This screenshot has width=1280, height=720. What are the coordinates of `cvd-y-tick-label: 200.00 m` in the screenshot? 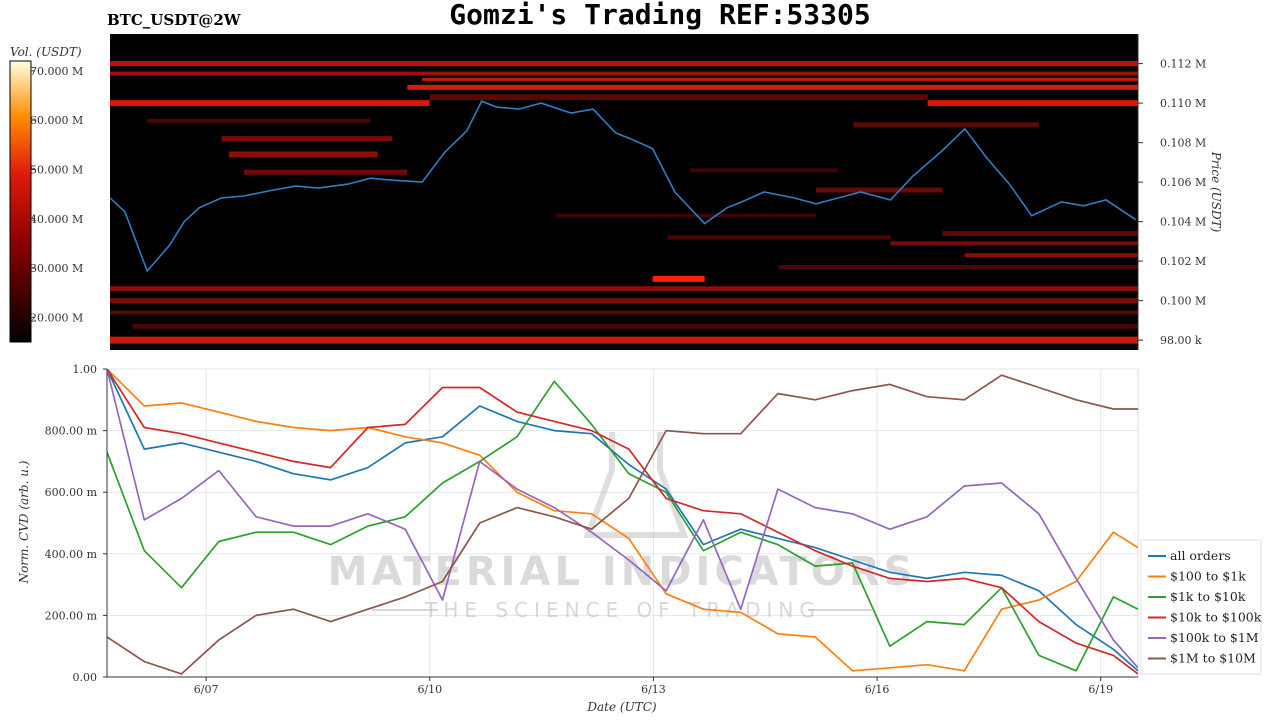 It's located at (71, 615).